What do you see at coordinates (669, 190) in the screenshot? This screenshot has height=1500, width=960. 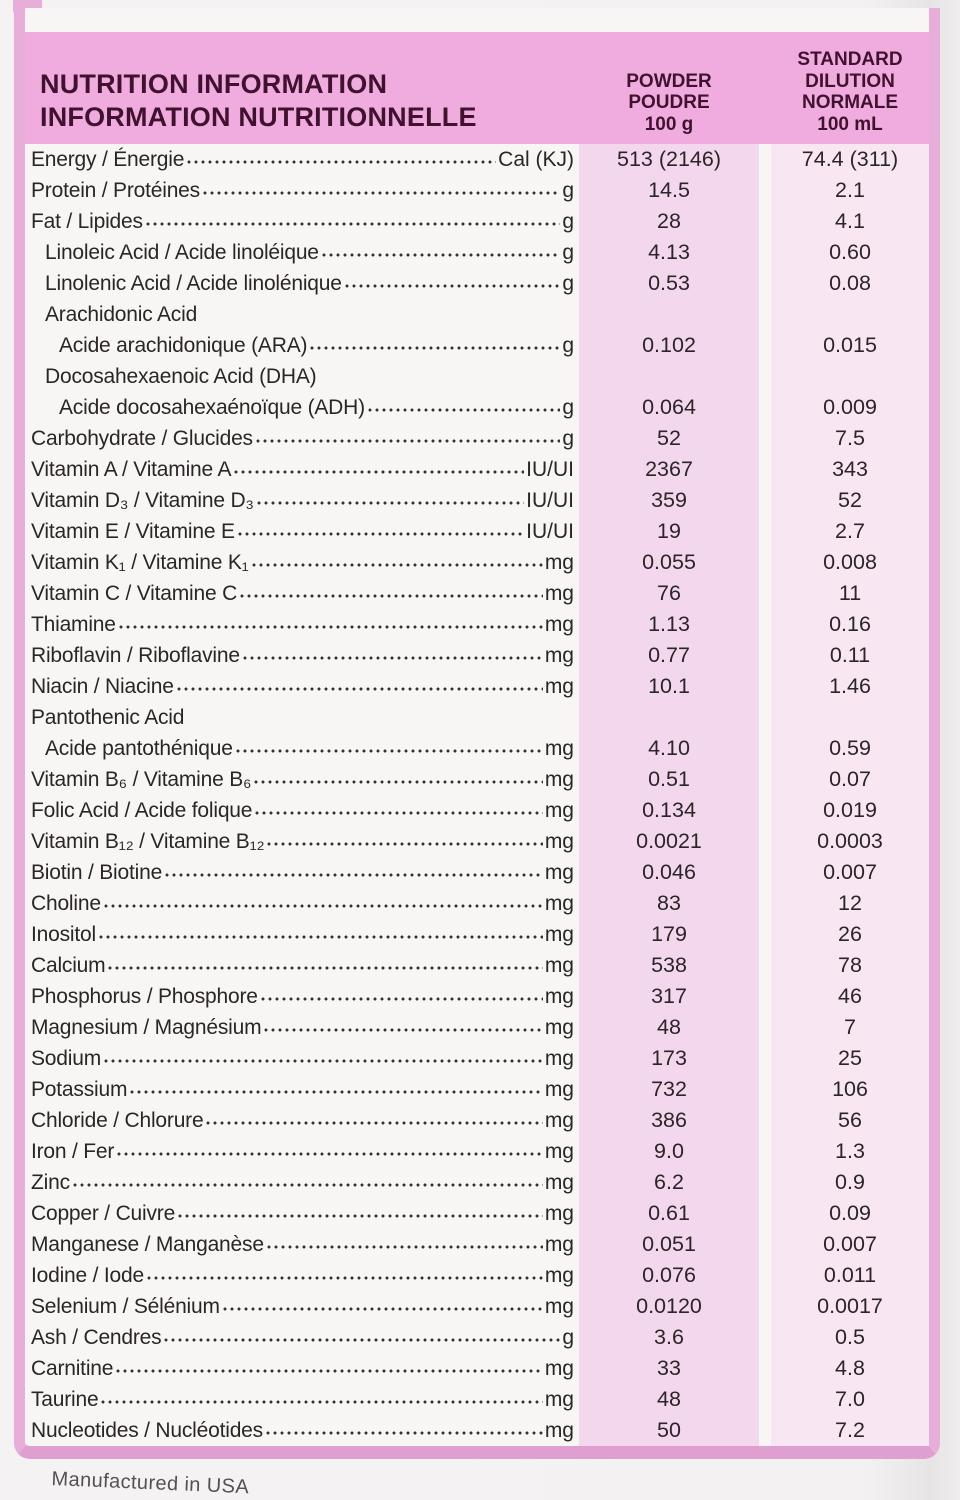 I see `powder-value: 14.5` at bounding box center [669, 190].